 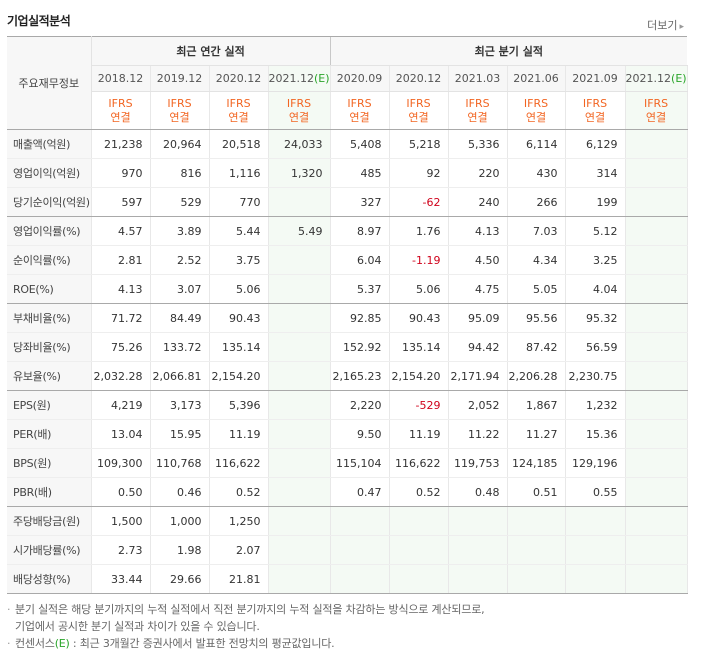 What do you see at coordinates (536, 434) in the screenshot?
I see `value-cell: 11.27` at bounding box center [536, 434].